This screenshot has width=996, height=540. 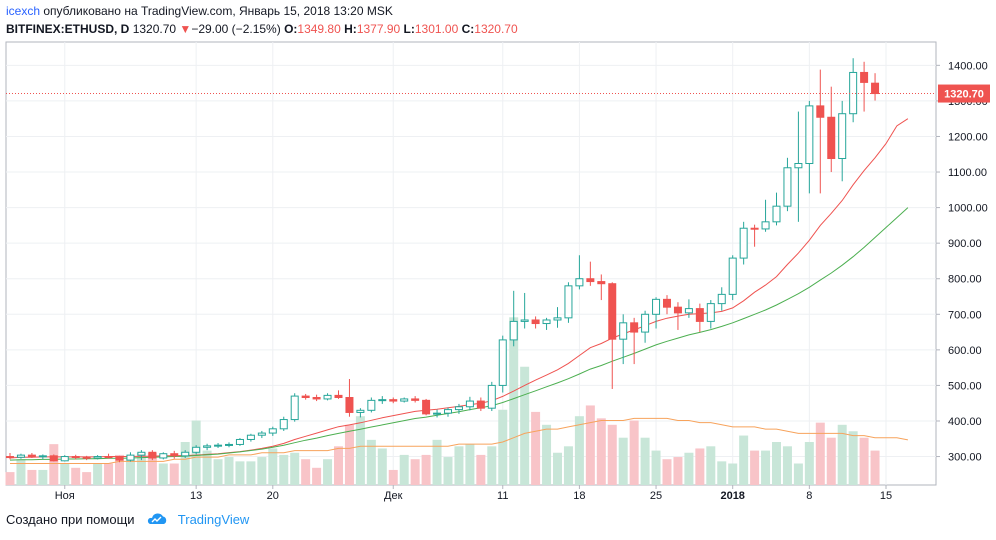 What do you see at coordinates (185, 29) in the screenshot?
I see `change-down-icon: ▼` at bounding box center [185, 29].